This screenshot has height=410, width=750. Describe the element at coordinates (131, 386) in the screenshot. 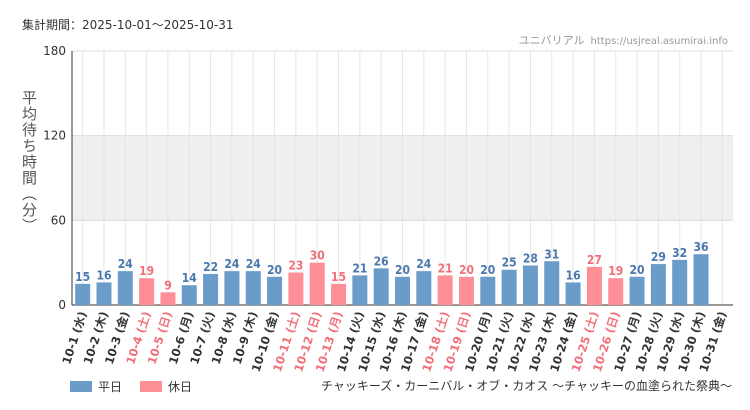

I see `legend: 平日 休日` at that location.